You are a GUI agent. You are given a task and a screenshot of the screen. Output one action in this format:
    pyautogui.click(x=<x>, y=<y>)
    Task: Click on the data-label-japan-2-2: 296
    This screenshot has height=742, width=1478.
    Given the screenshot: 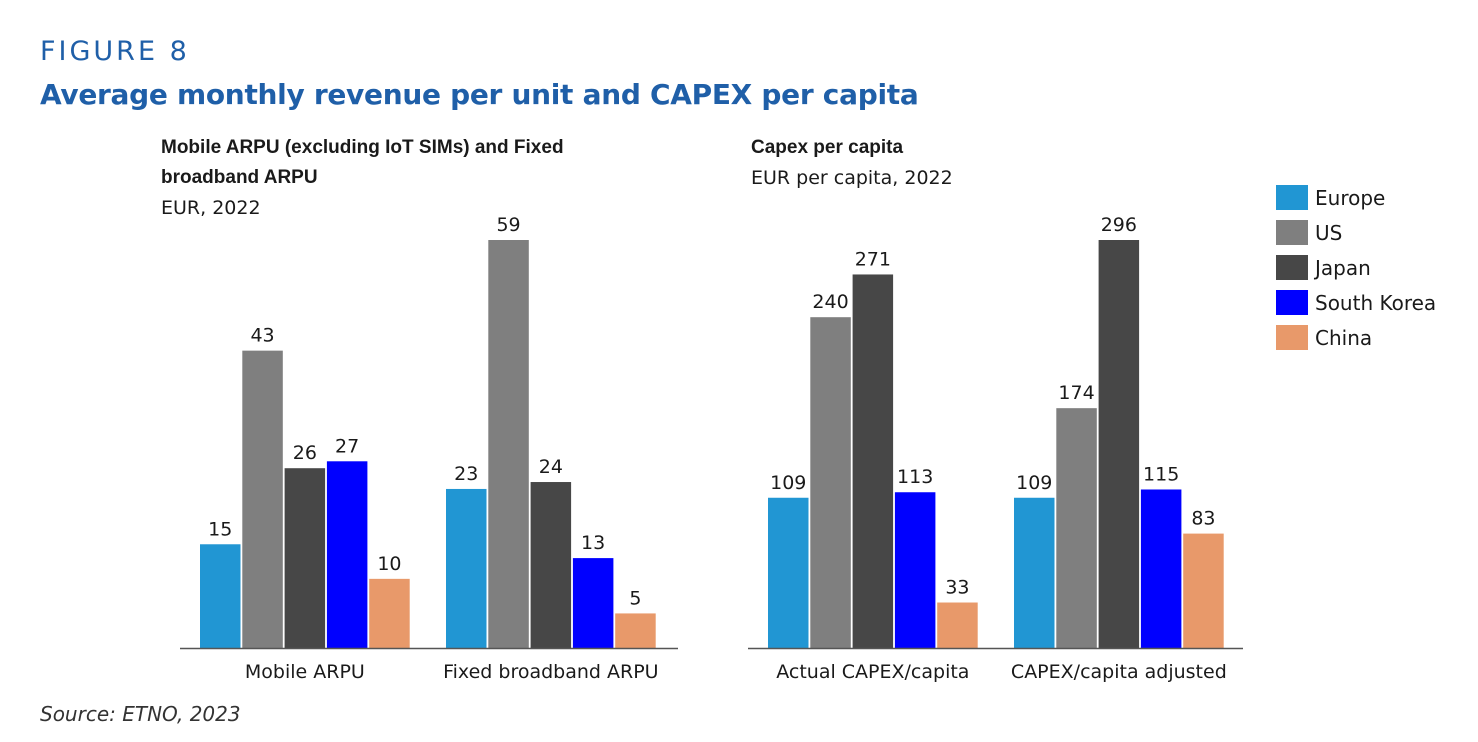 What is the action you would take?
    pyautogui.click(x=1119, y=225)
    